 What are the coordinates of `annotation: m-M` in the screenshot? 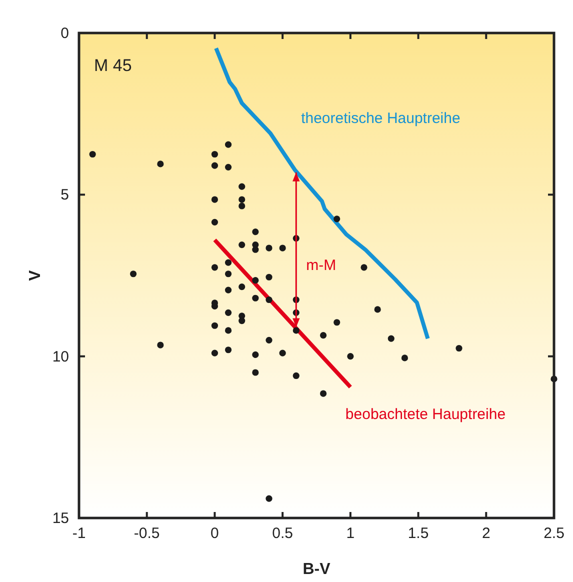 It's located at (321, 265).